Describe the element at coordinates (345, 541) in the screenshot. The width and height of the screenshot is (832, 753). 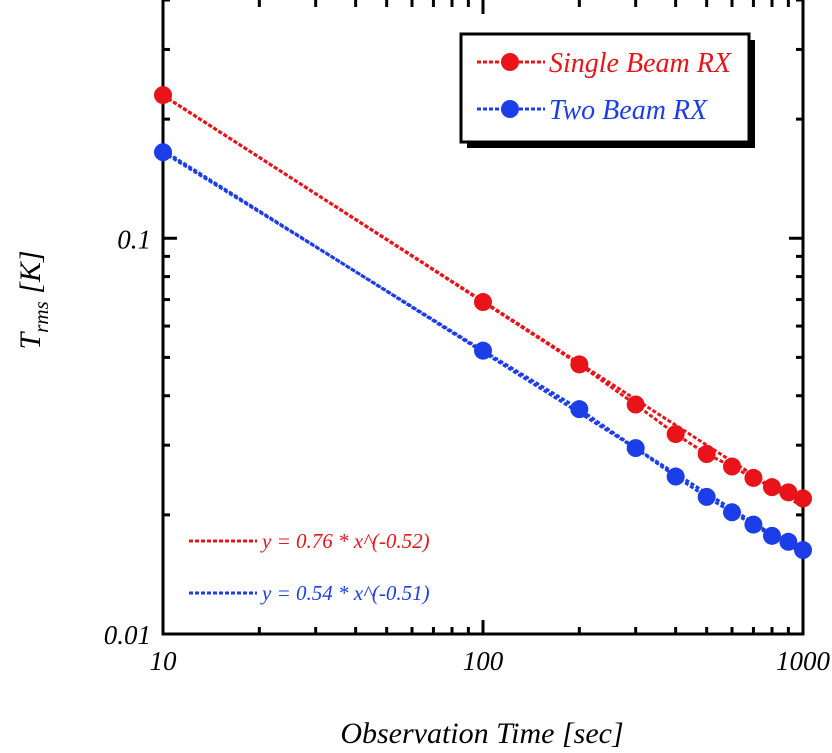
I see `fit-legend-label: y = 0.76 * x^(-0.52)` at that location.